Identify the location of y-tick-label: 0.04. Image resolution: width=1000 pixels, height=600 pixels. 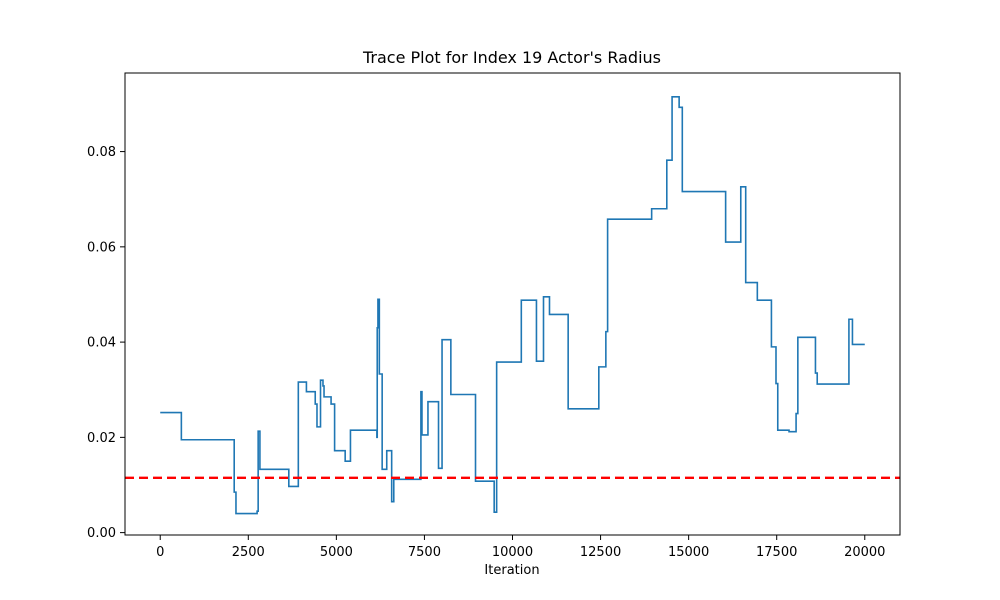
(101, 343).